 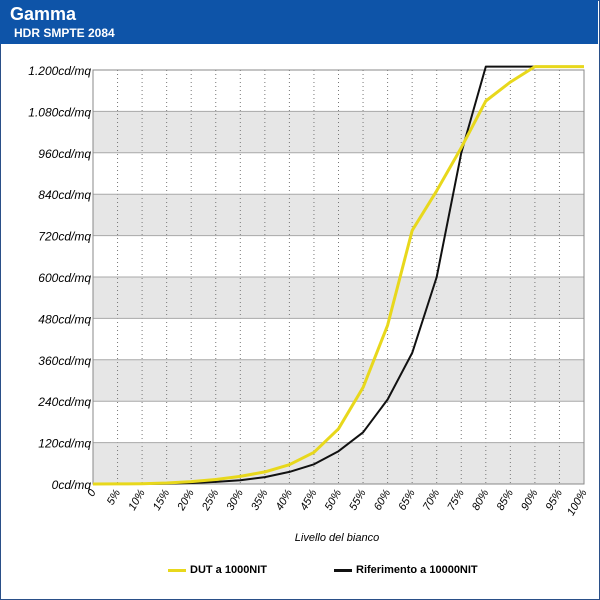 I want to click on x-tick-label: 20%, so click(x=186, y=500).